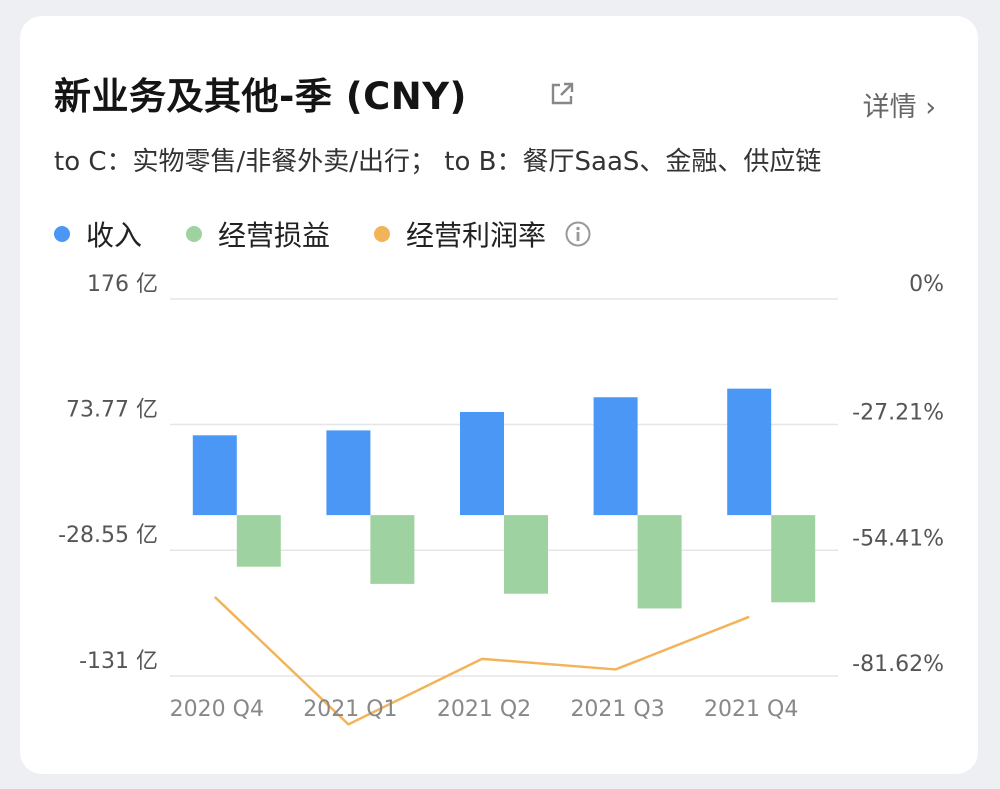  What do you see at coordinates (562, 94) in the screenshot?
I see `external-link-icon` at bounding box center [562, 94].